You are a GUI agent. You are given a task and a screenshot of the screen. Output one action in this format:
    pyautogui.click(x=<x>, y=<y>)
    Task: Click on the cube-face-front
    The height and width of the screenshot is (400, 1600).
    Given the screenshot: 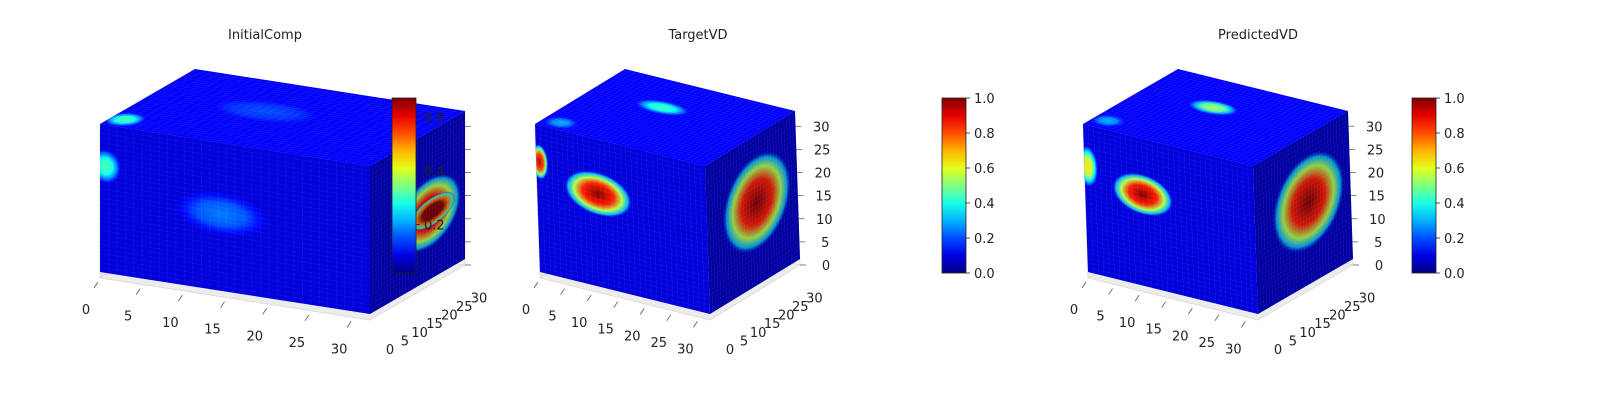 What is the action you would take?
    pyautogui.click(x=1170, y=219)
    